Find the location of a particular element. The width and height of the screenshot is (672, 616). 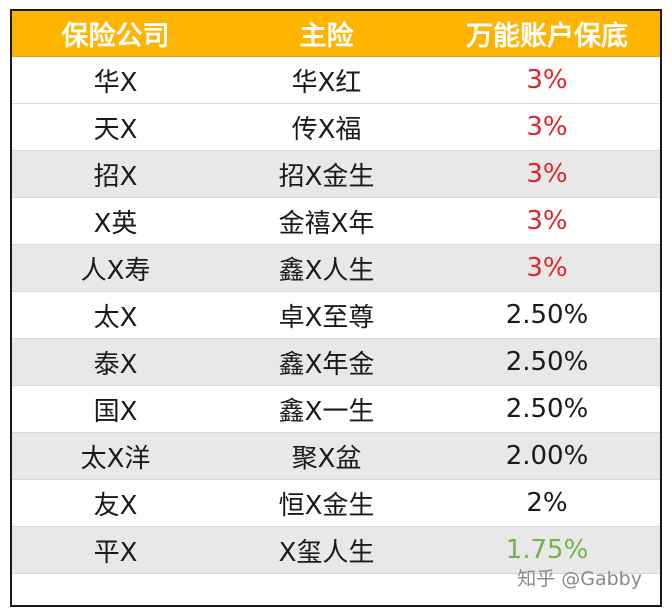

table-row: 华X 华X红 3% is located at coordinates (336, 80).